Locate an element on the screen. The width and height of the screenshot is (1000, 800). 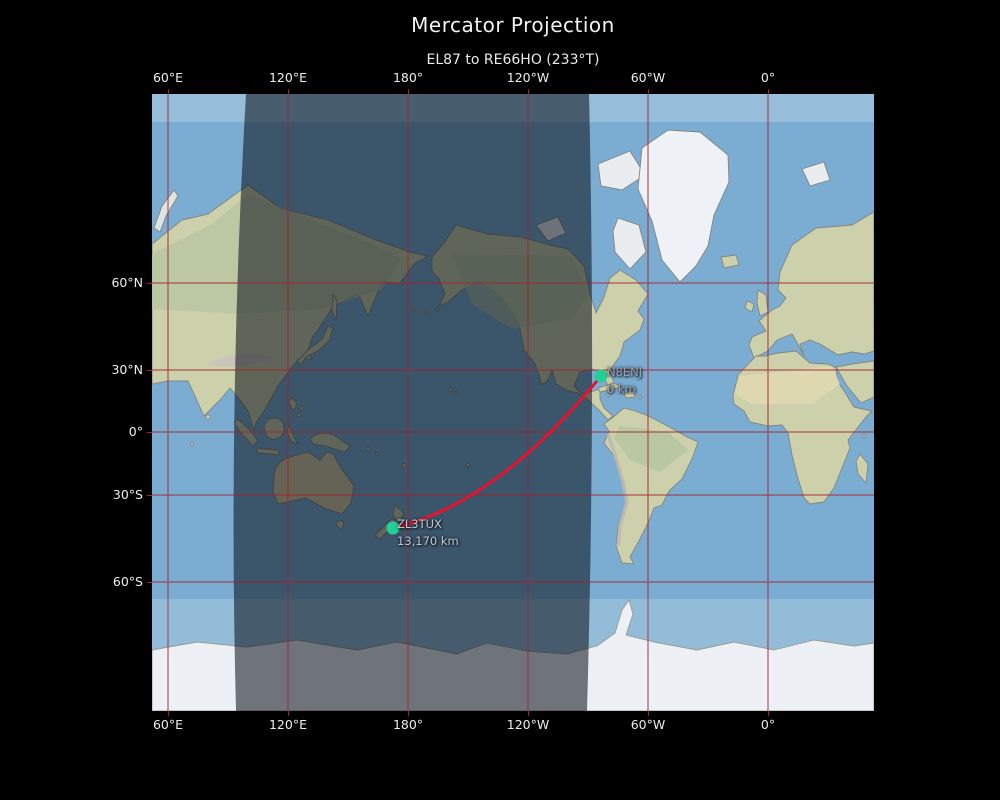
axis-label-bottom: 0° is located at coordinates (768, 724).